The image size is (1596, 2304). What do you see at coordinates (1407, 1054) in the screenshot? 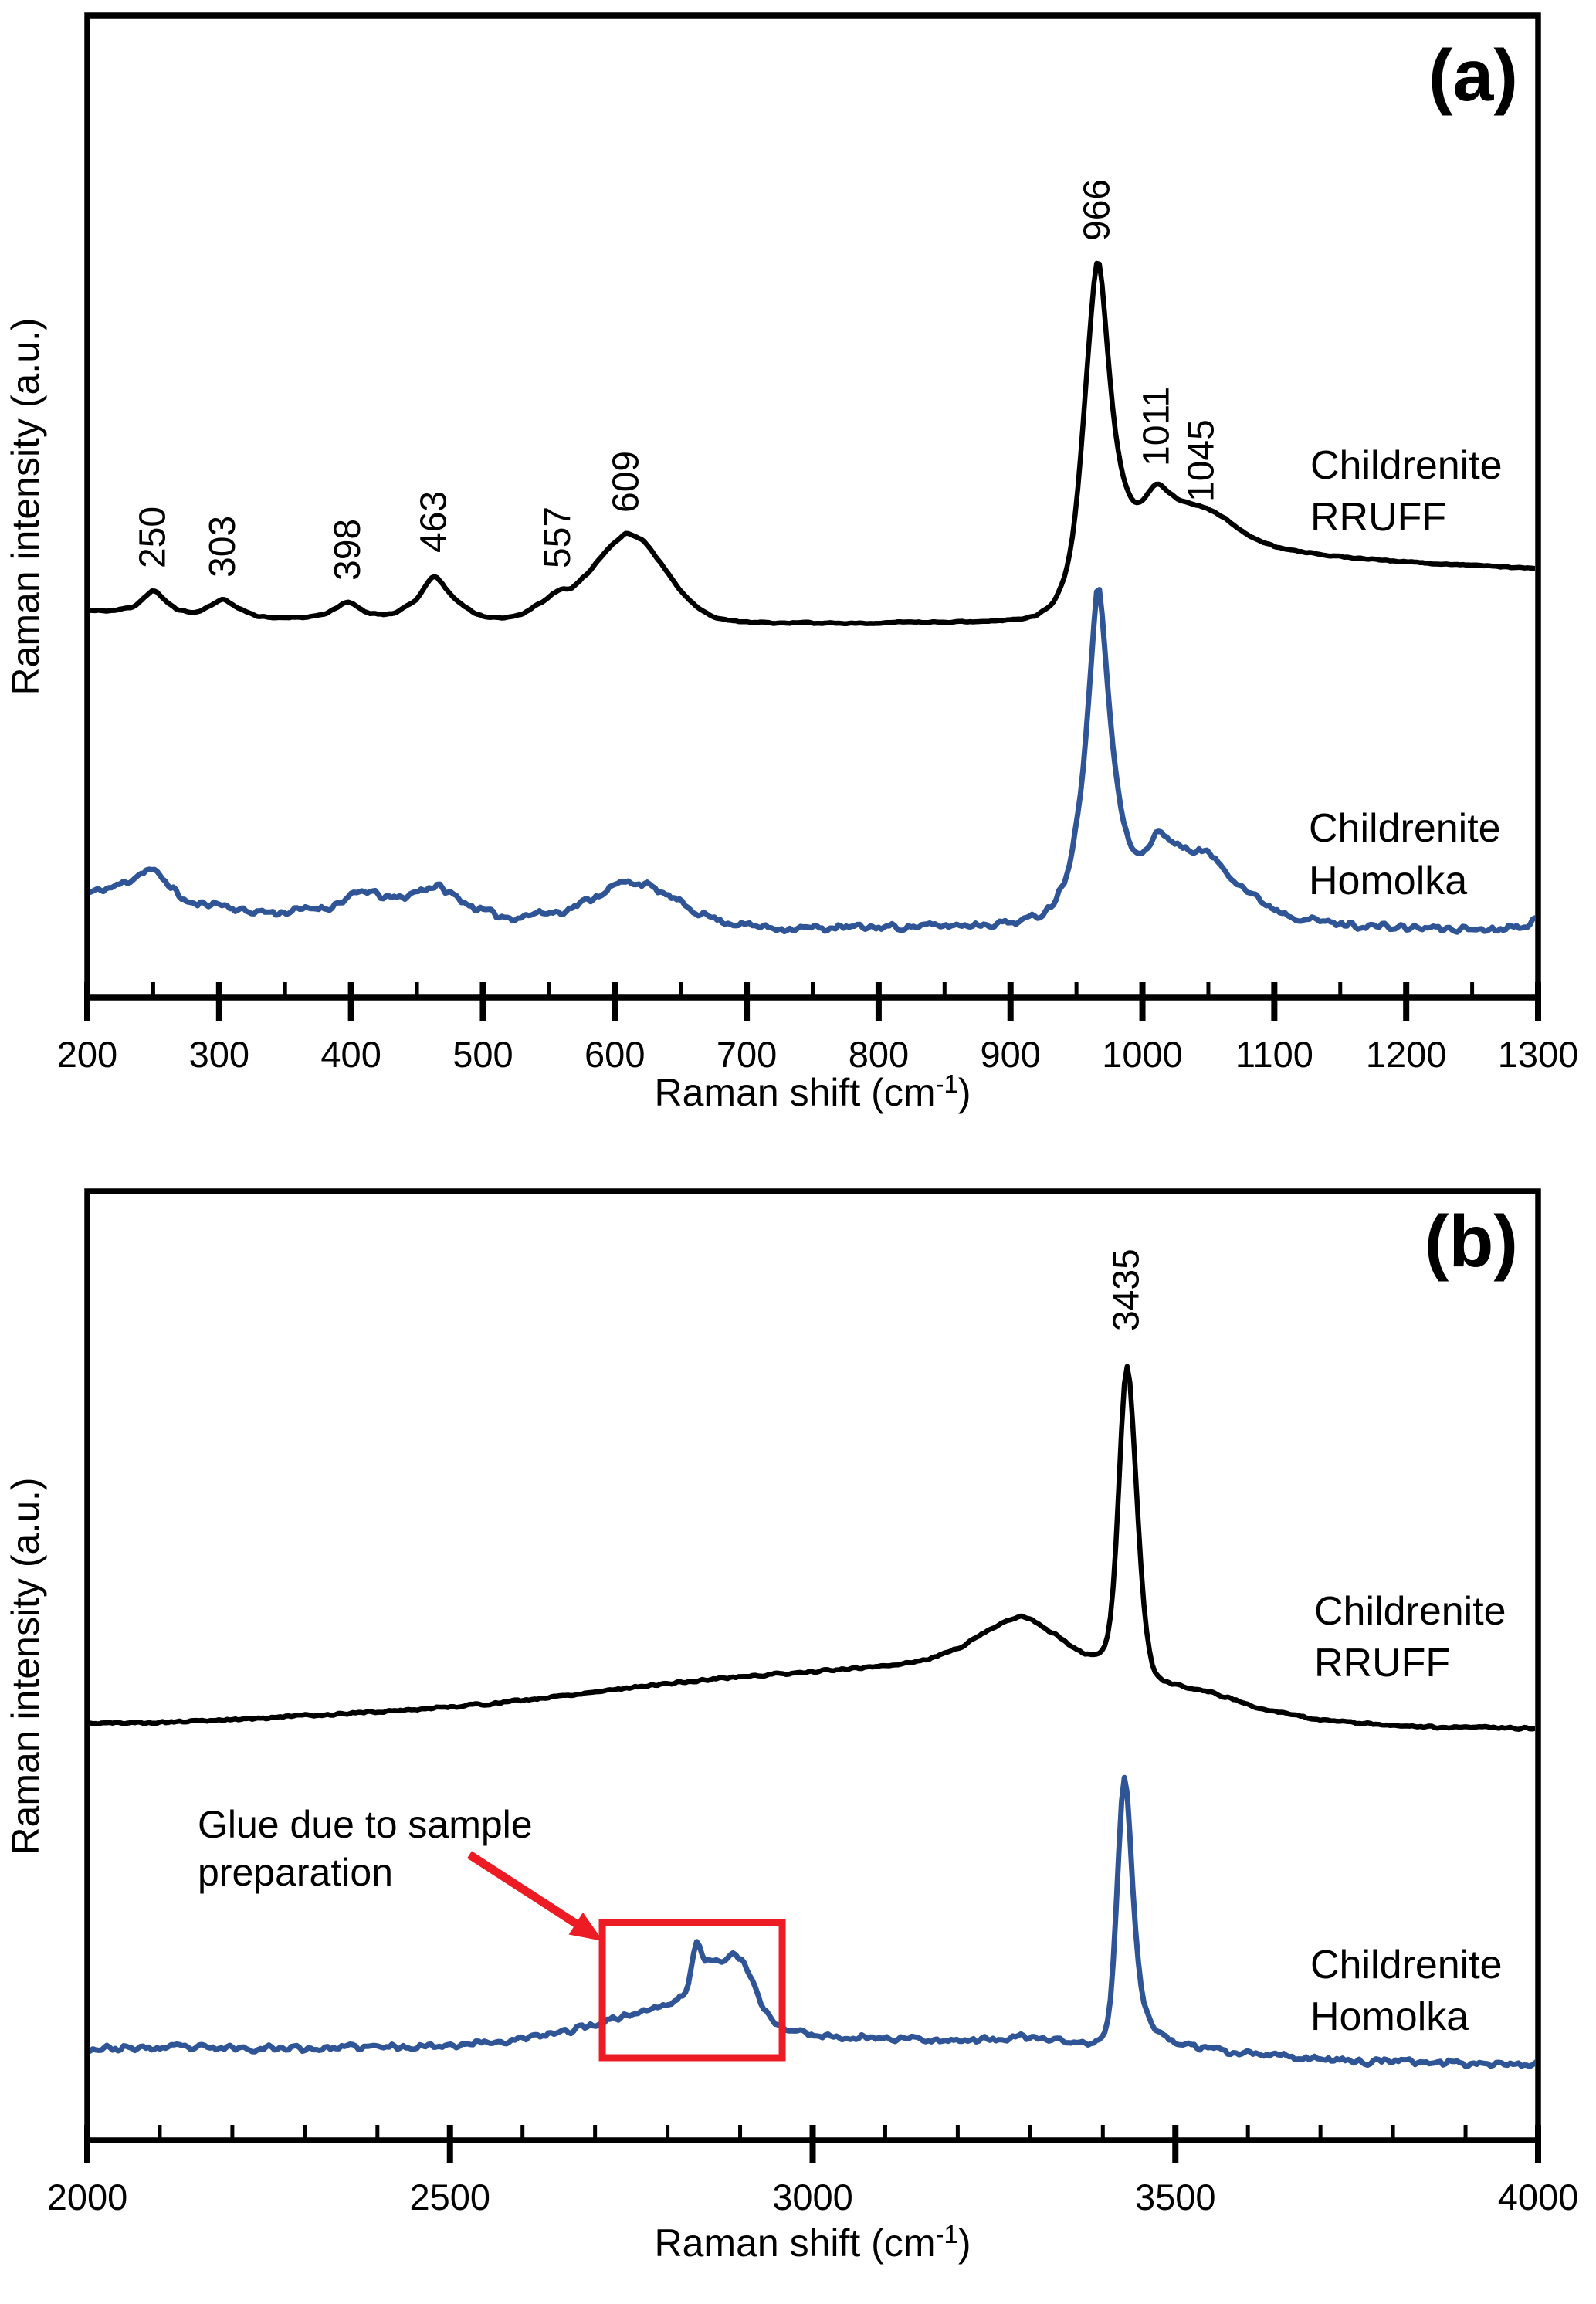
I see `x-tick-label: 1200` at bounding box center [1407, 1054].